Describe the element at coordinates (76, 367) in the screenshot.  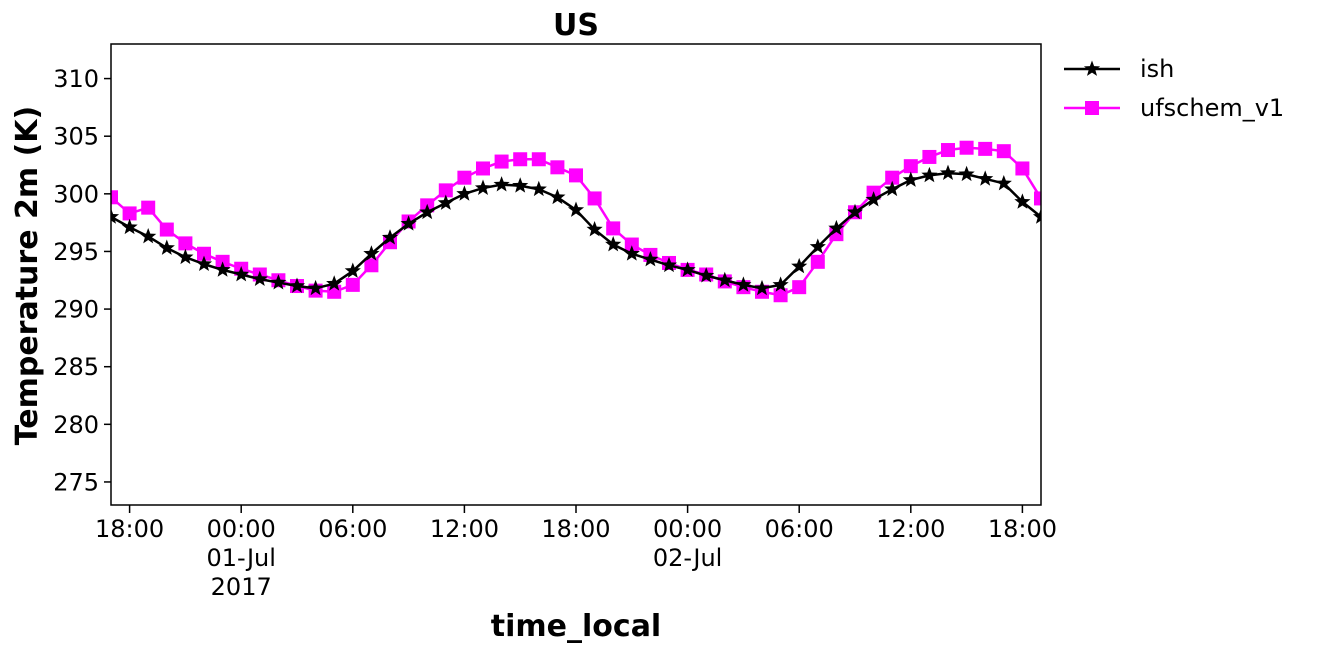
I see `y-tick-label: 285` at that location.